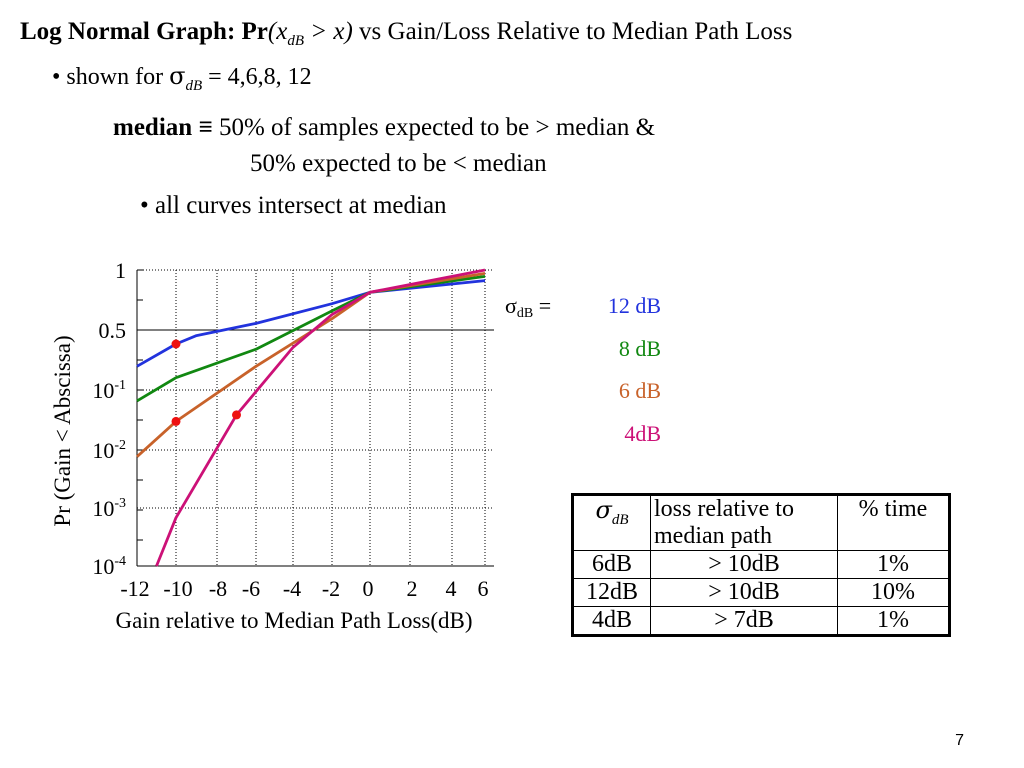  Describe the element at coordinates (156, 127) in the screenshot. I see `median-word: median` at that location.